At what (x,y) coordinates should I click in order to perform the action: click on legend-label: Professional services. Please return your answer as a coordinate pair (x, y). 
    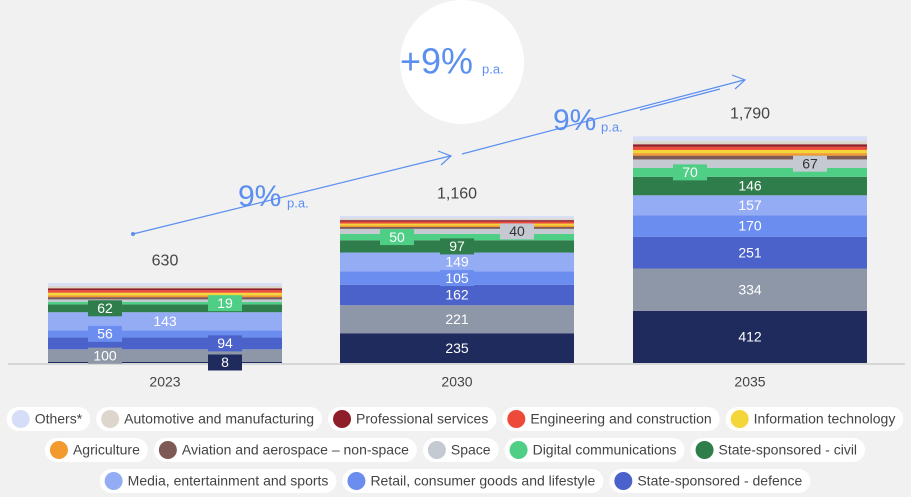
    Looking at the image, I should click on (422, 419).